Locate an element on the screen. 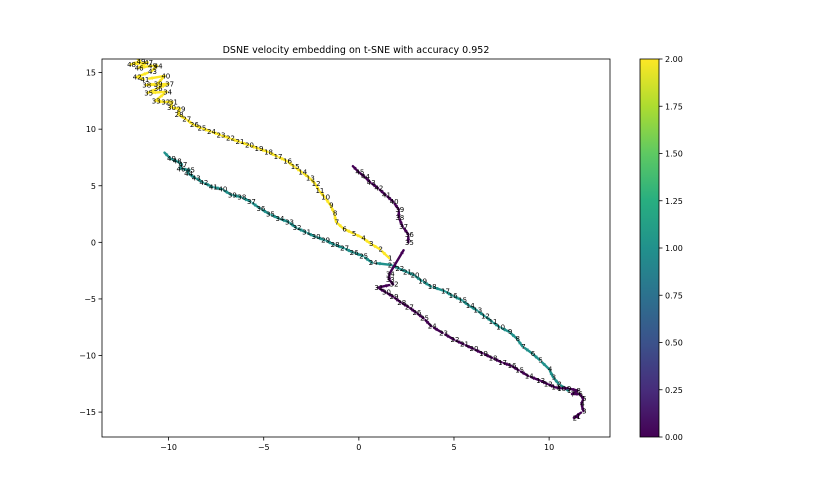 The image size is (817, 492). point-label: 4 is located at coordinates (550, 370).